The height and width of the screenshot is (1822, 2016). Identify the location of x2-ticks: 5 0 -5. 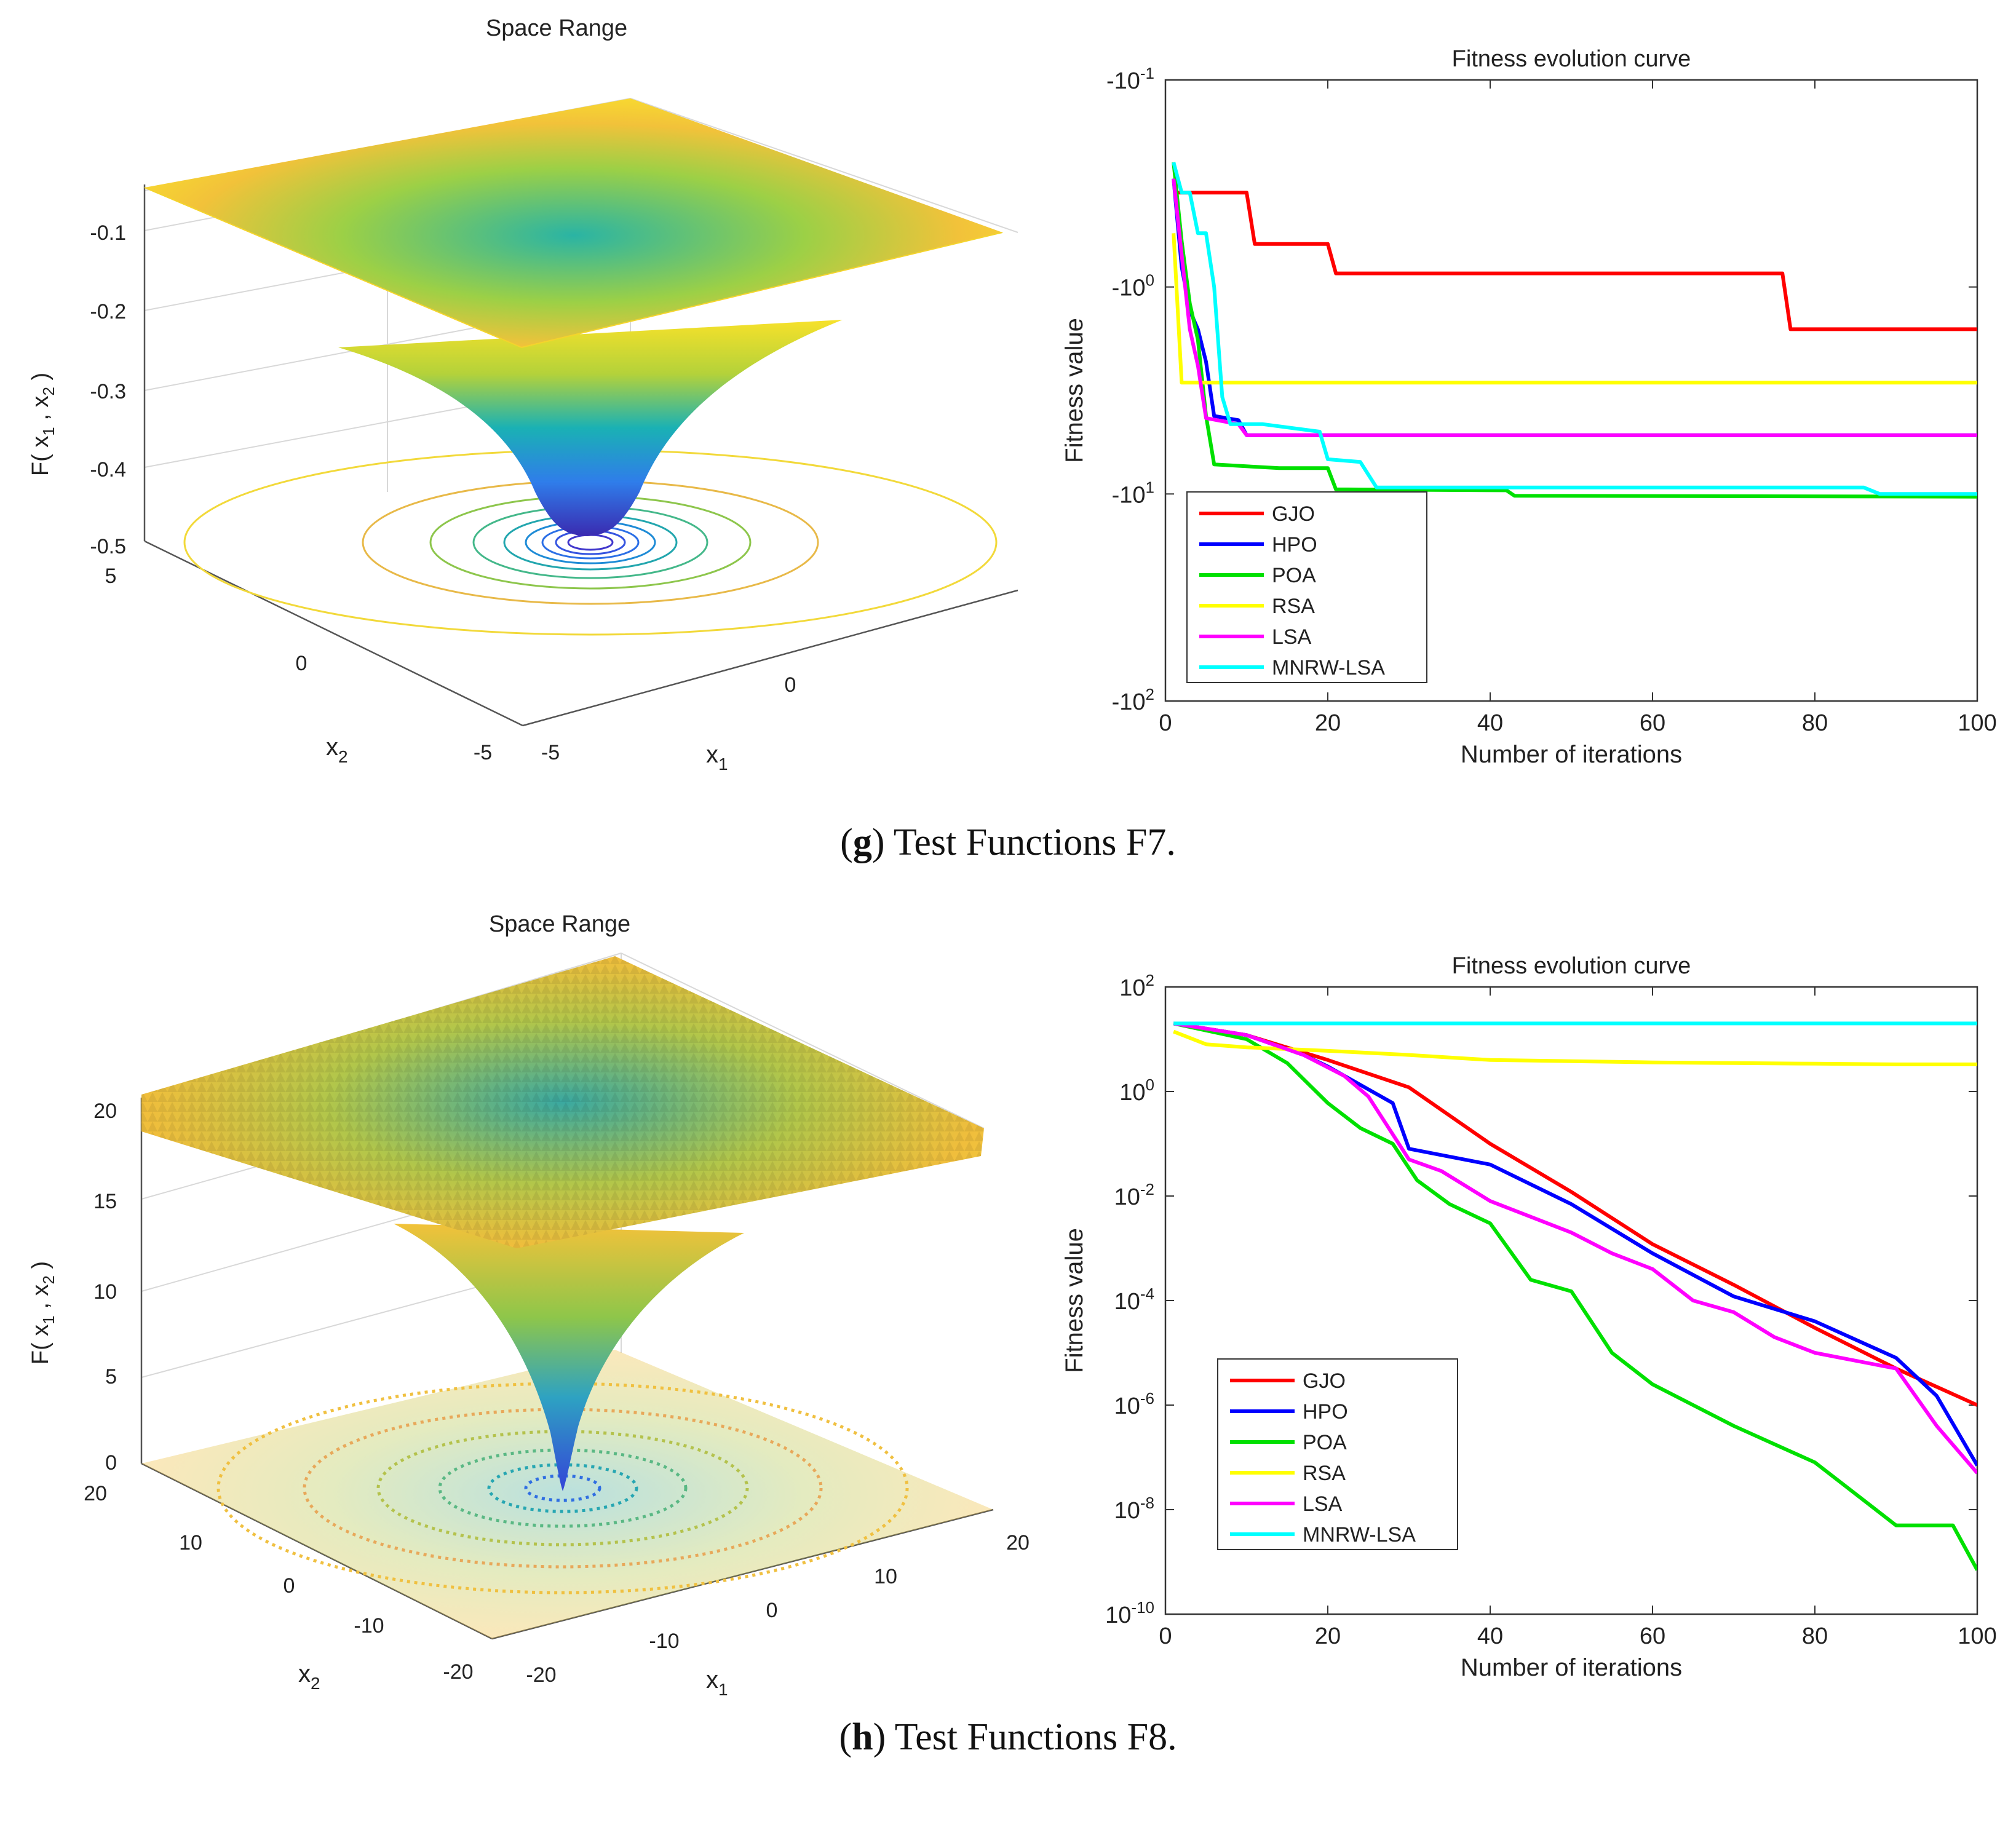
(299, 664).